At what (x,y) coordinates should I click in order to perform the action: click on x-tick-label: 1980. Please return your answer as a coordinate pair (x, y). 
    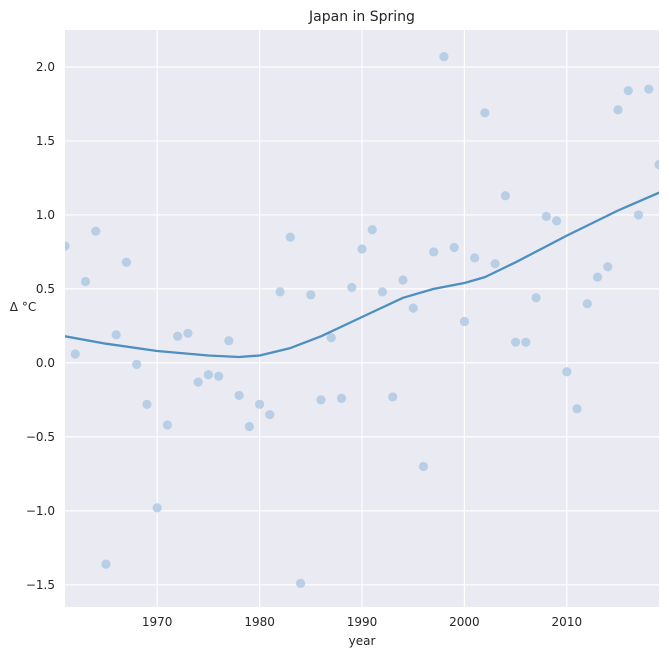
    Looking at the image, I should click on (259, 622).